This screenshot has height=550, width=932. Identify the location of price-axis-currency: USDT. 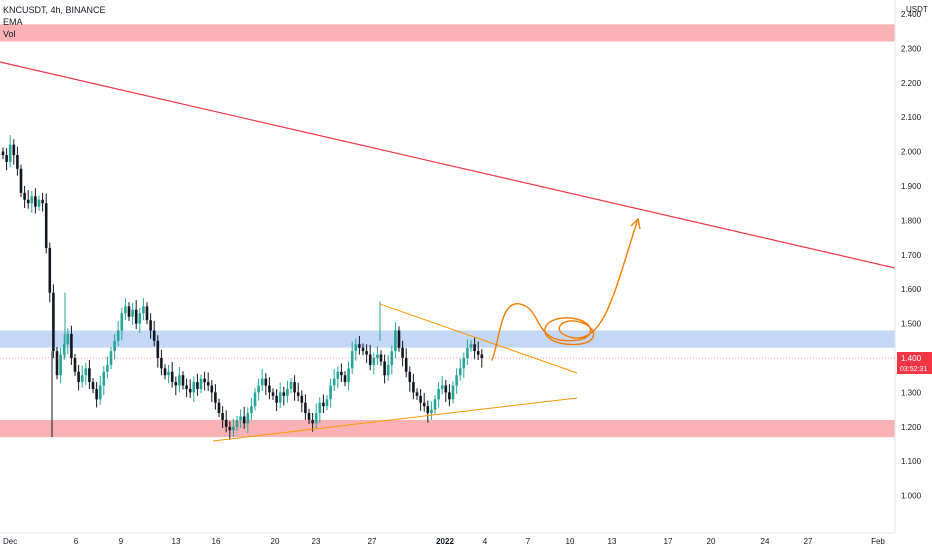
(917, 9).